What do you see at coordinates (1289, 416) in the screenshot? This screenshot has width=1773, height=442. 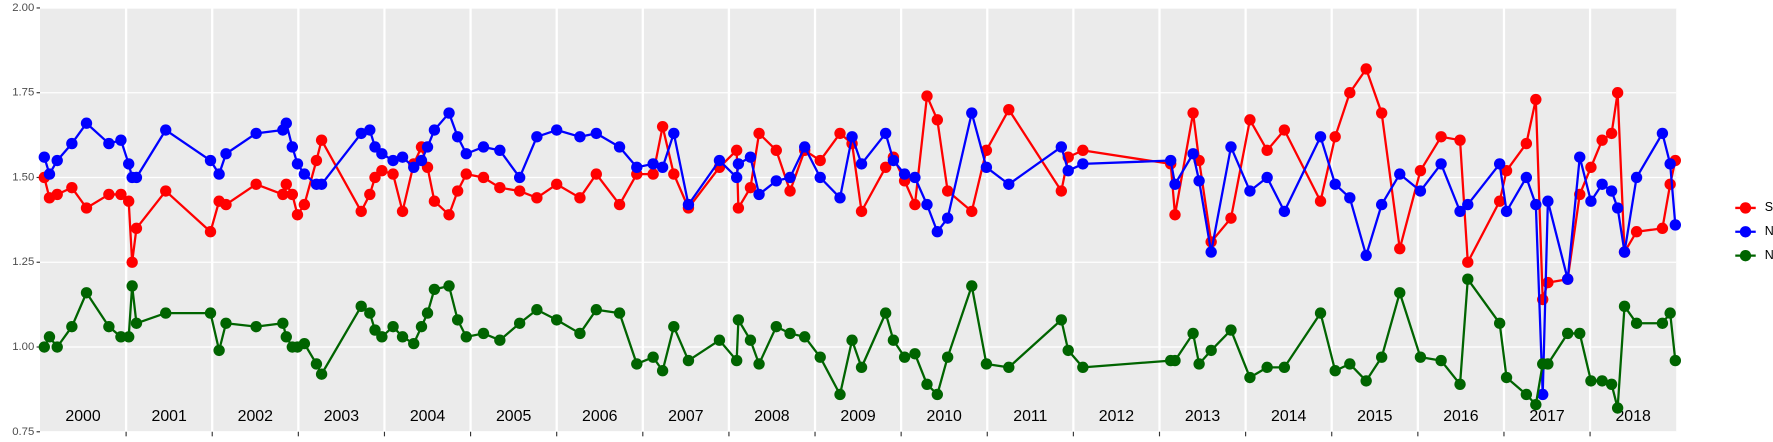 I see `year-label: 2014` at bounding box center [1289, 416].